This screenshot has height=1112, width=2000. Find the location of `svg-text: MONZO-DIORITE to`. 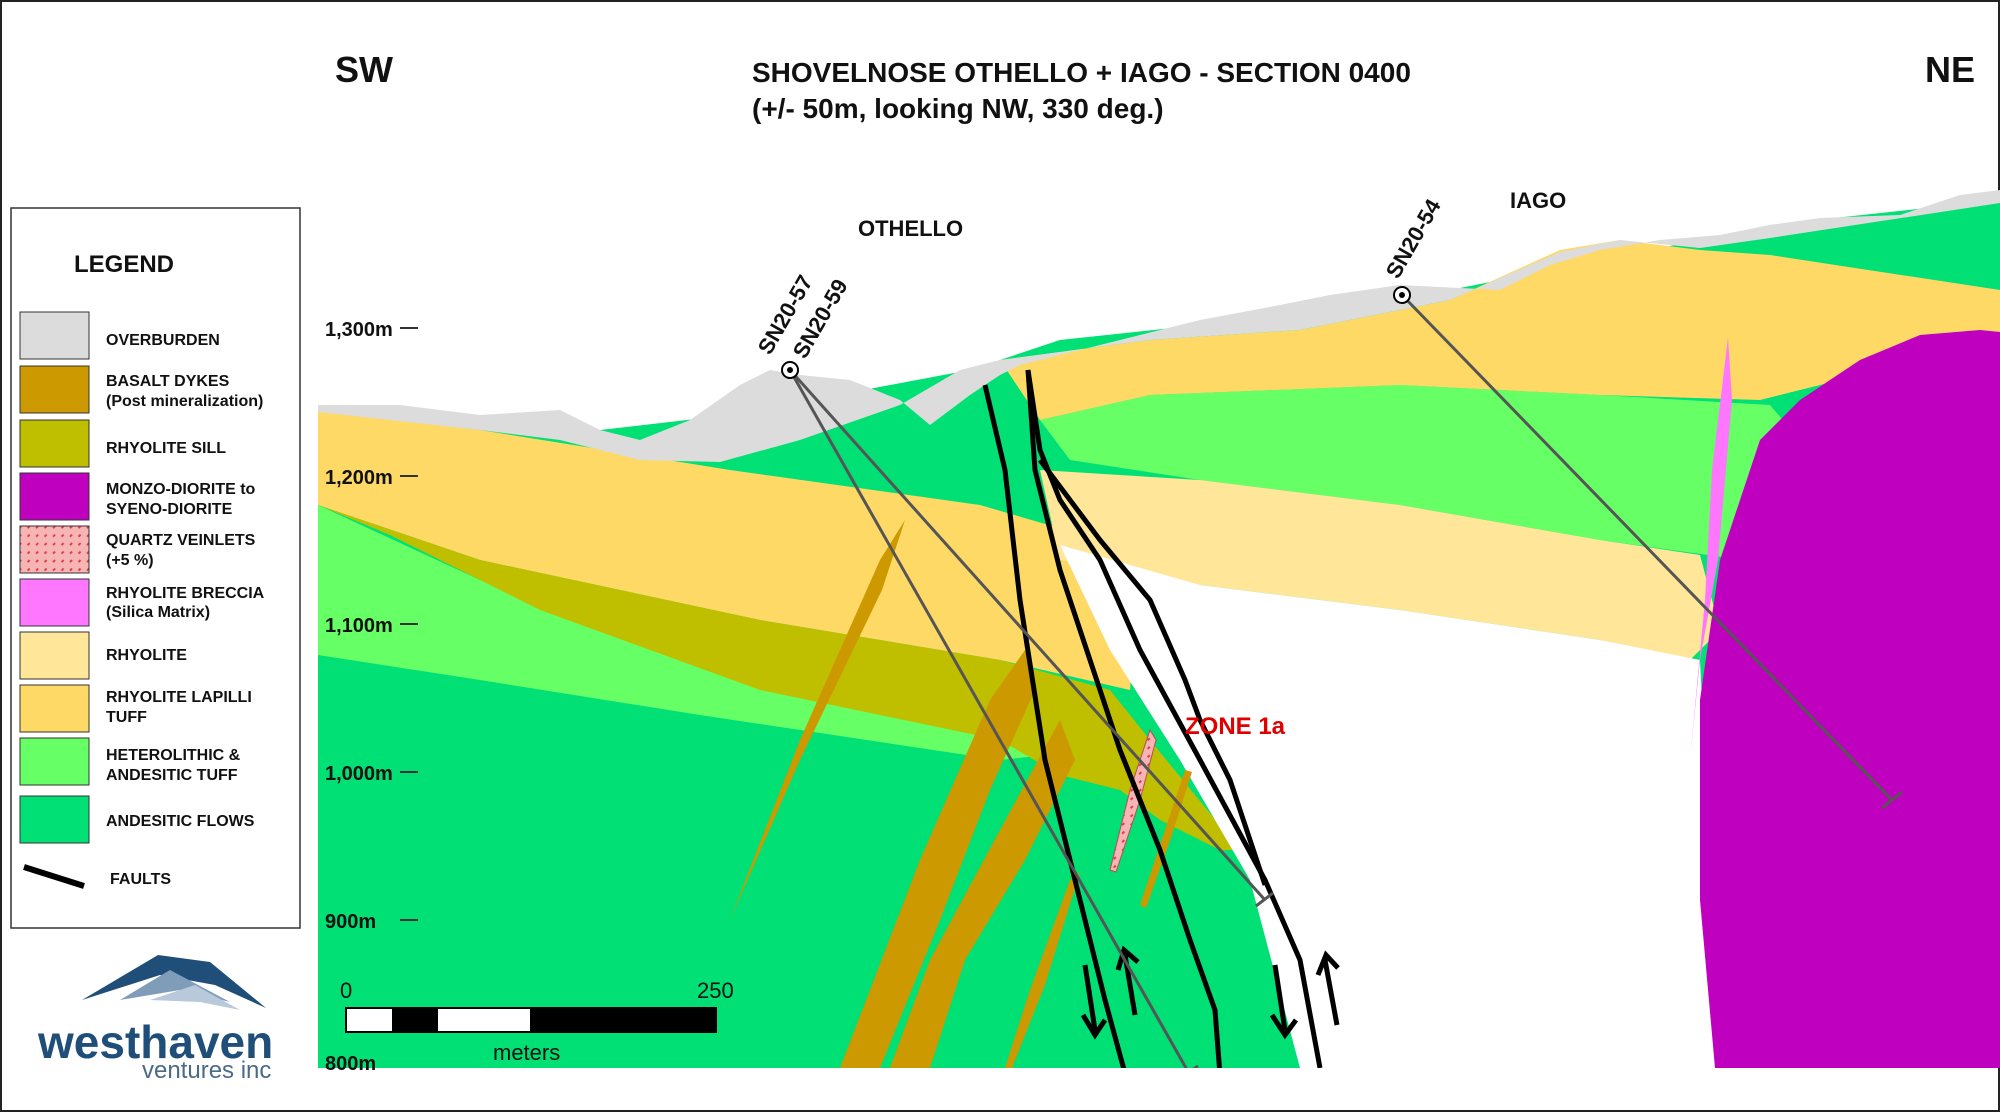

svg-text: MONZO-DIORITE to is located at coordinates (181, 489).